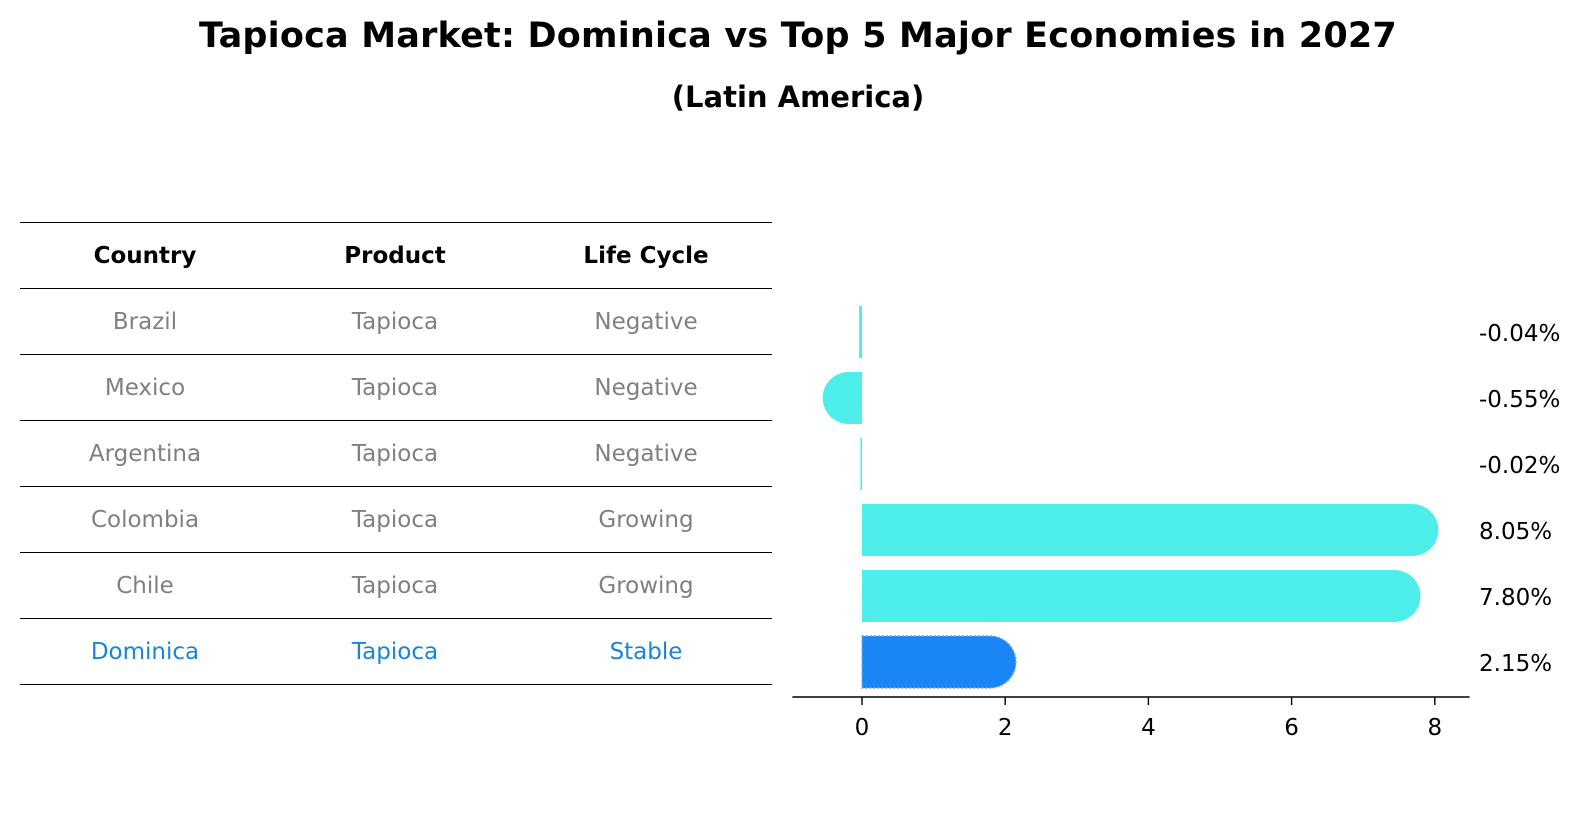 This screenshot has width=1596, height=823. What do you see at coordinates (1519, 499) in the screenshot?
I see `value-labels-group: -0.04% -0.55% -0.02% 8.05% 7.80% 2.15%` at bounding box center [1519, 499].